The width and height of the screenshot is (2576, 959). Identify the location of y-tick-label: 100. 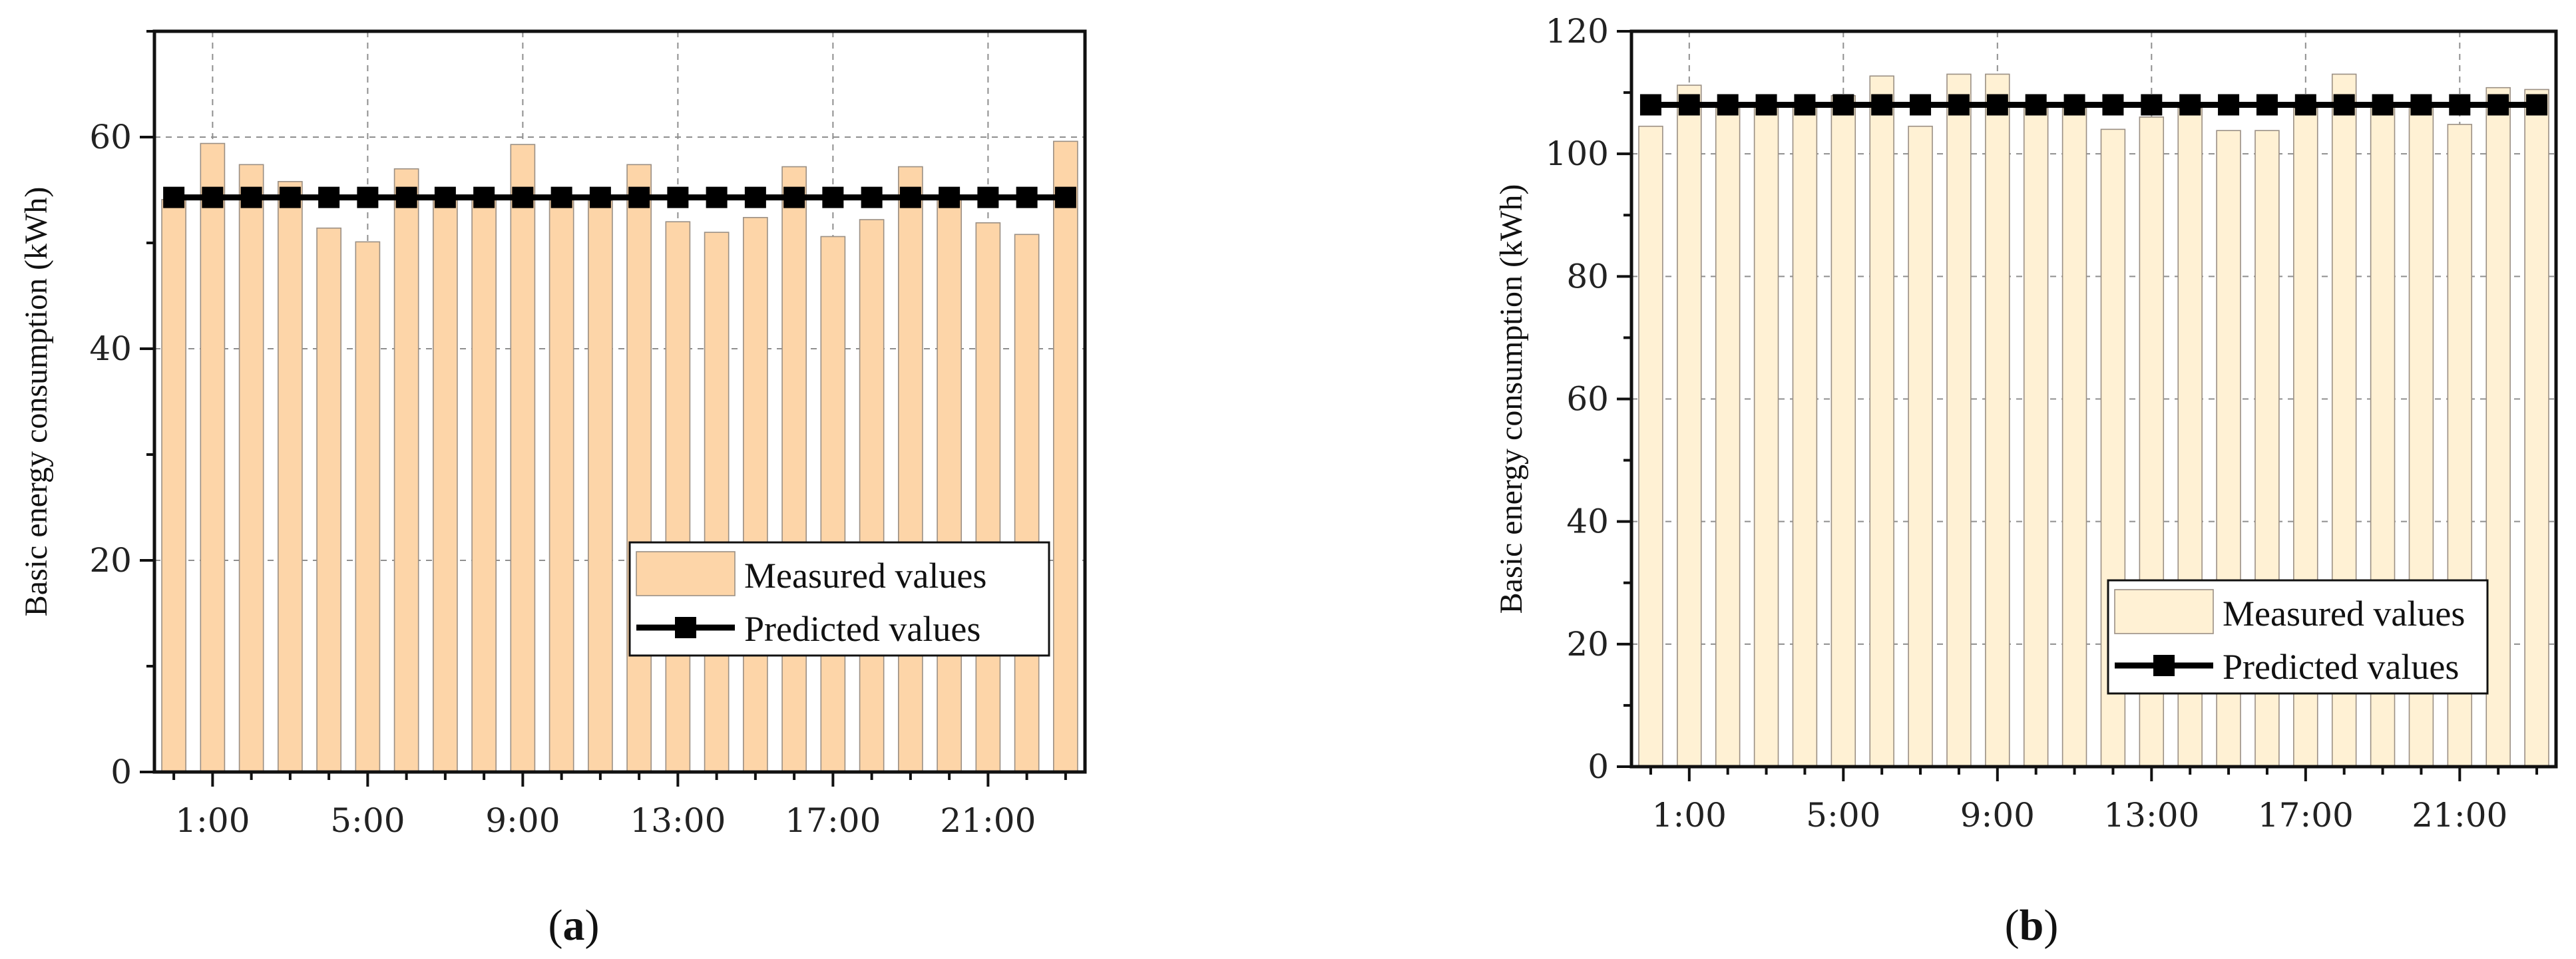
(1577, 153).